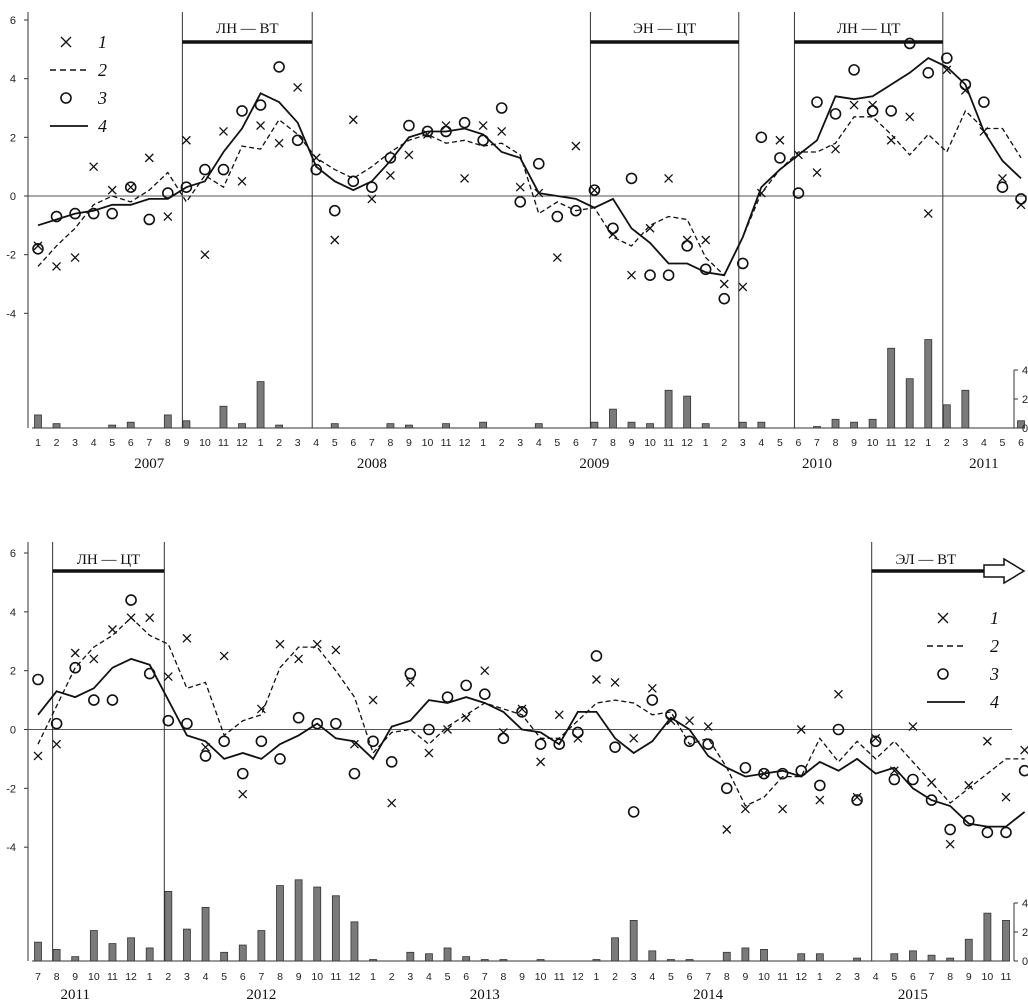  I want to click on legend-marker-circle, so click(66, 98).